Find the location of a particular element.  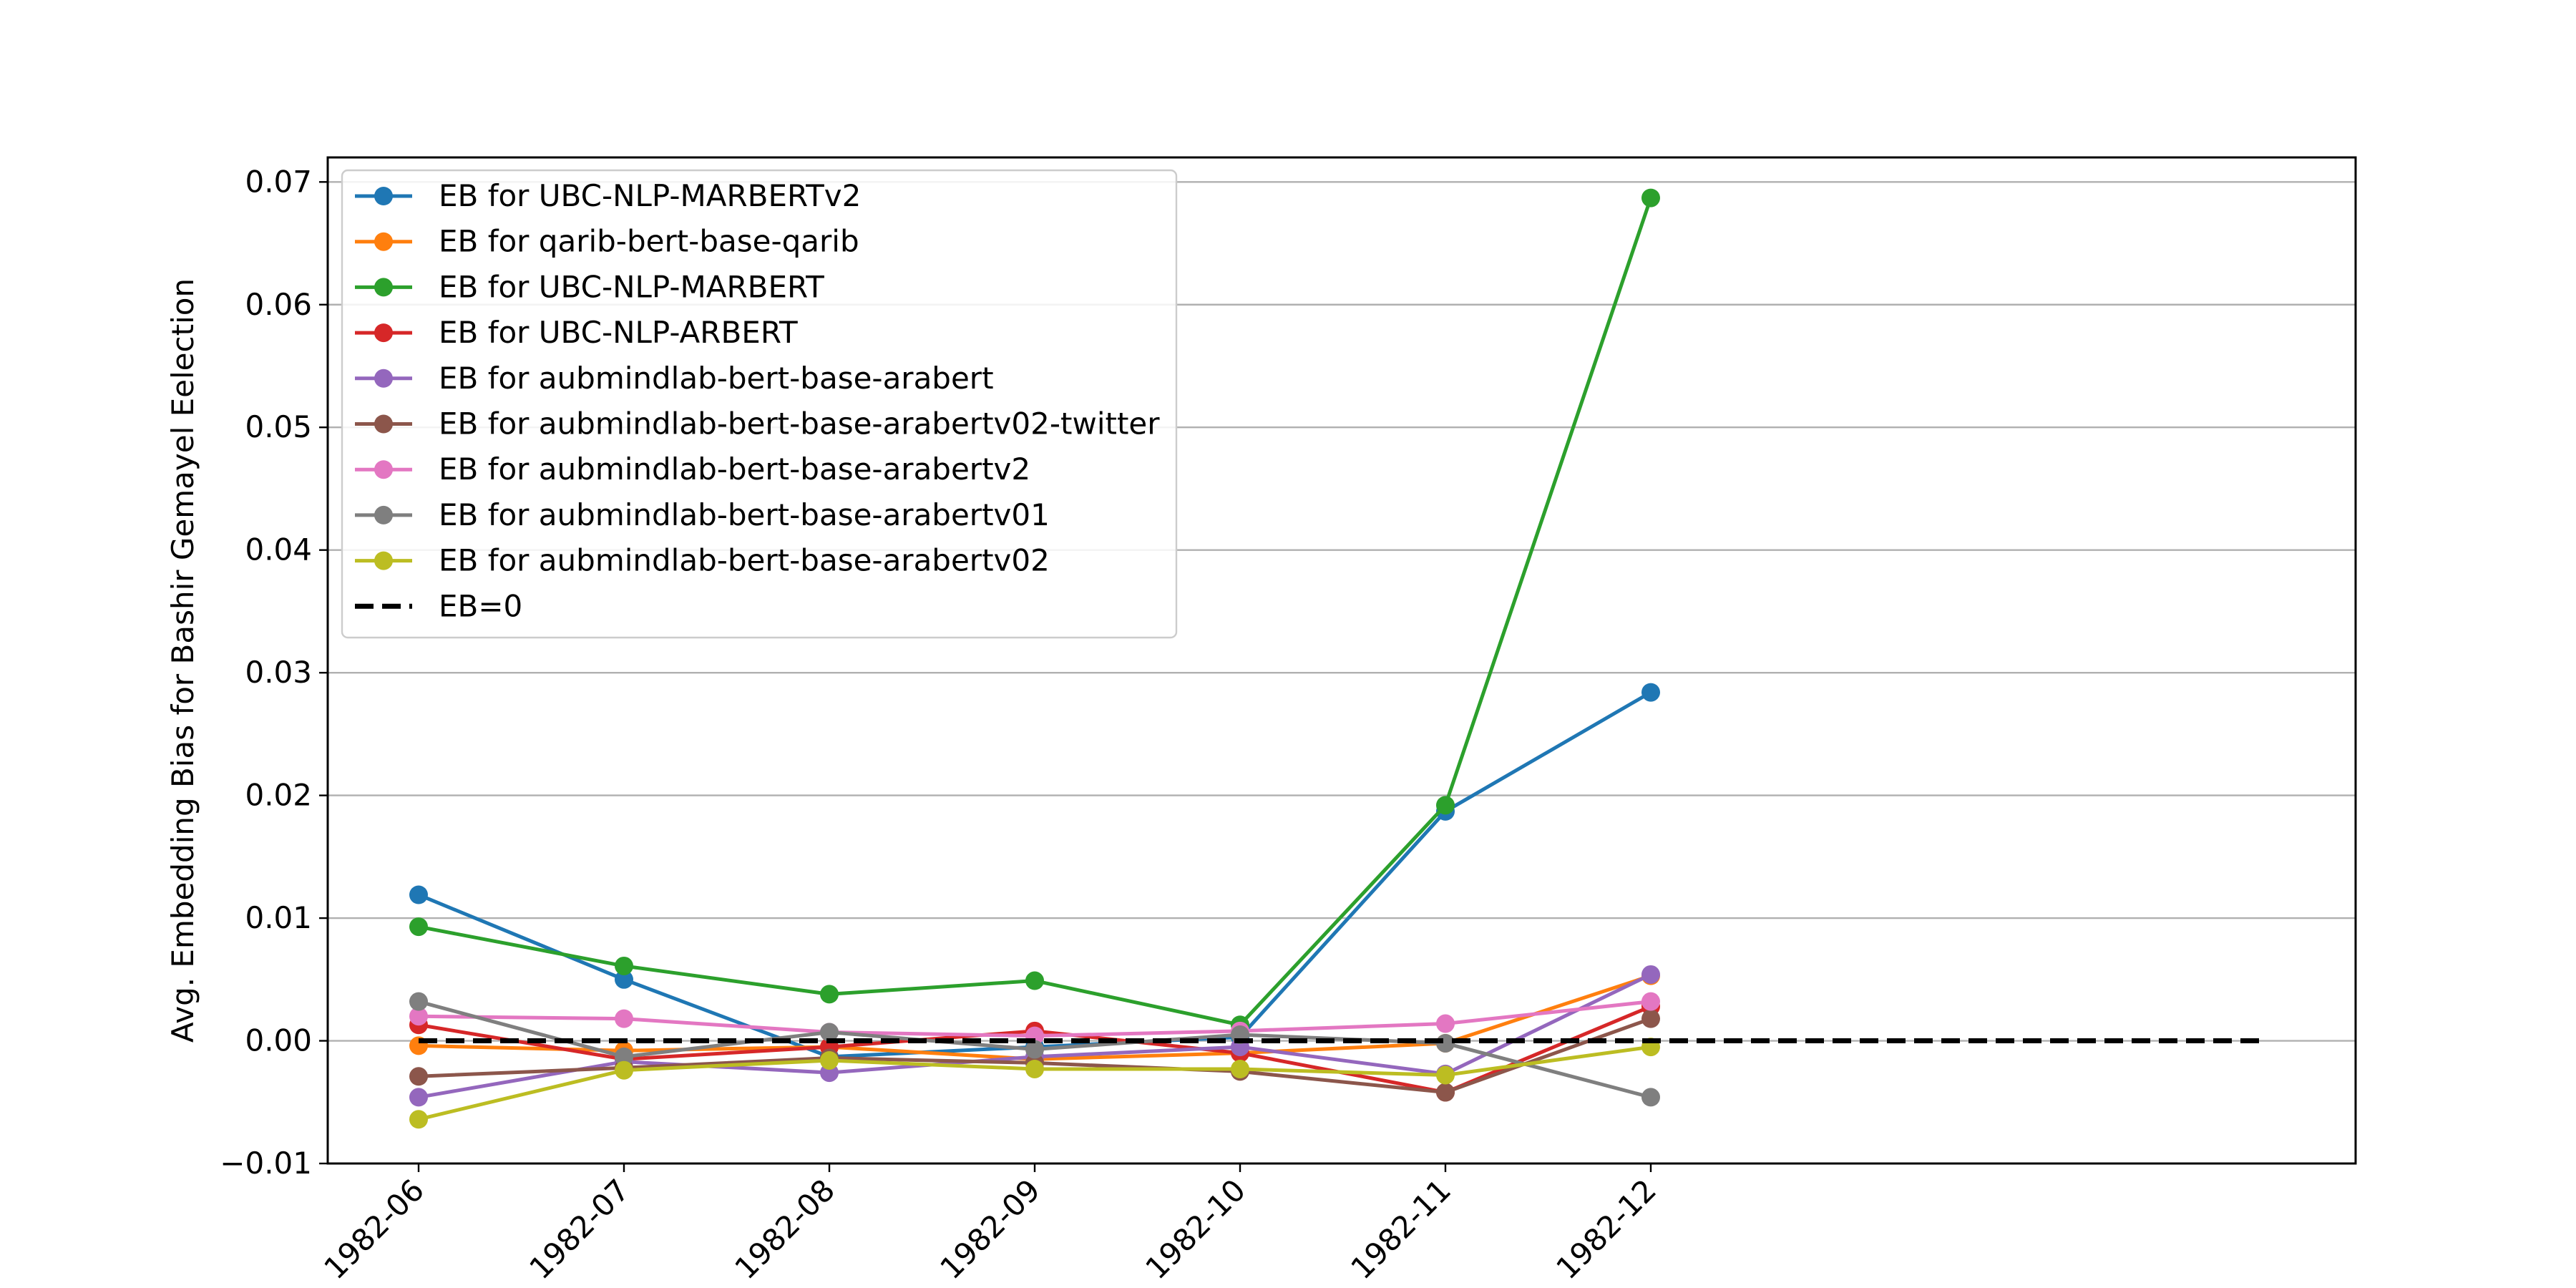

legend-entry: EB for qarib-bert-base-qarib is located at coordinates (607, 241).